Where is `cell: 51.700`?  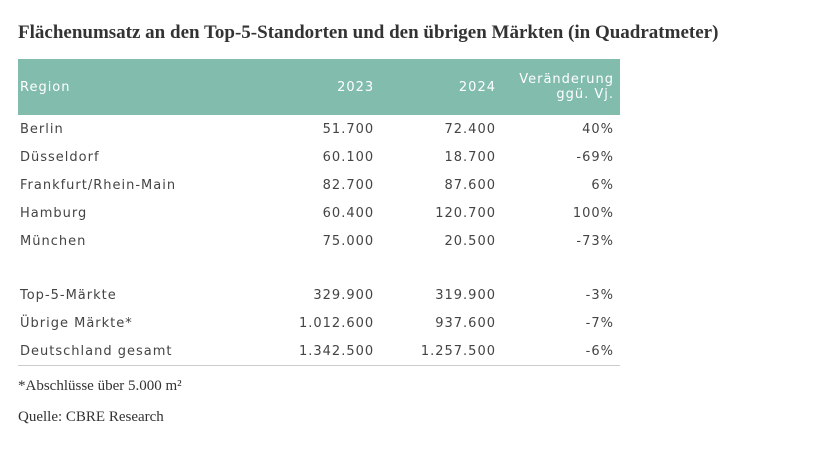 cell: 51.700 is located at coordinates (348, 129).